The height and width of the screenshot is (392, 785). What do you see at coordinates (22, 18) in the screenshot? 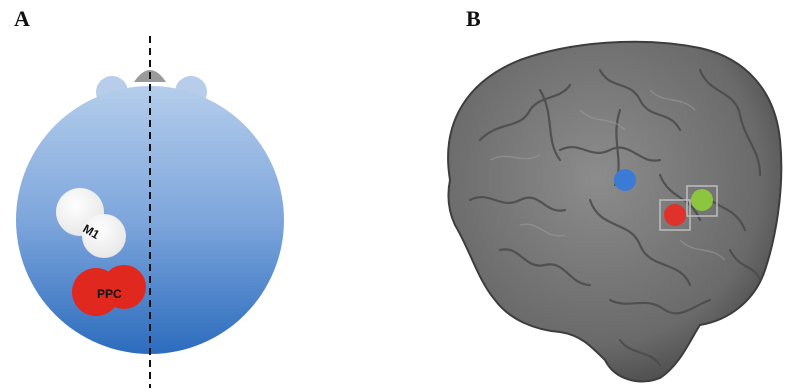
I see `panel-label-a: A` at bounding box center [22, 18].